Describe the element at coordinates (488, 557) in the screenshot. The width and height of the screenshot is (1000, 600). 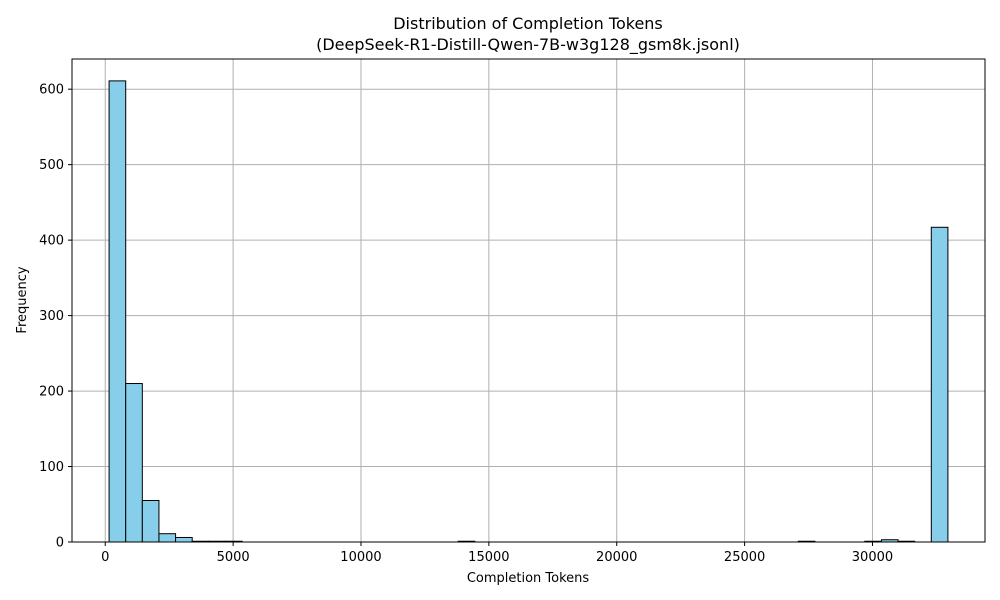
I see `x-tick-label: 15000` at that location.